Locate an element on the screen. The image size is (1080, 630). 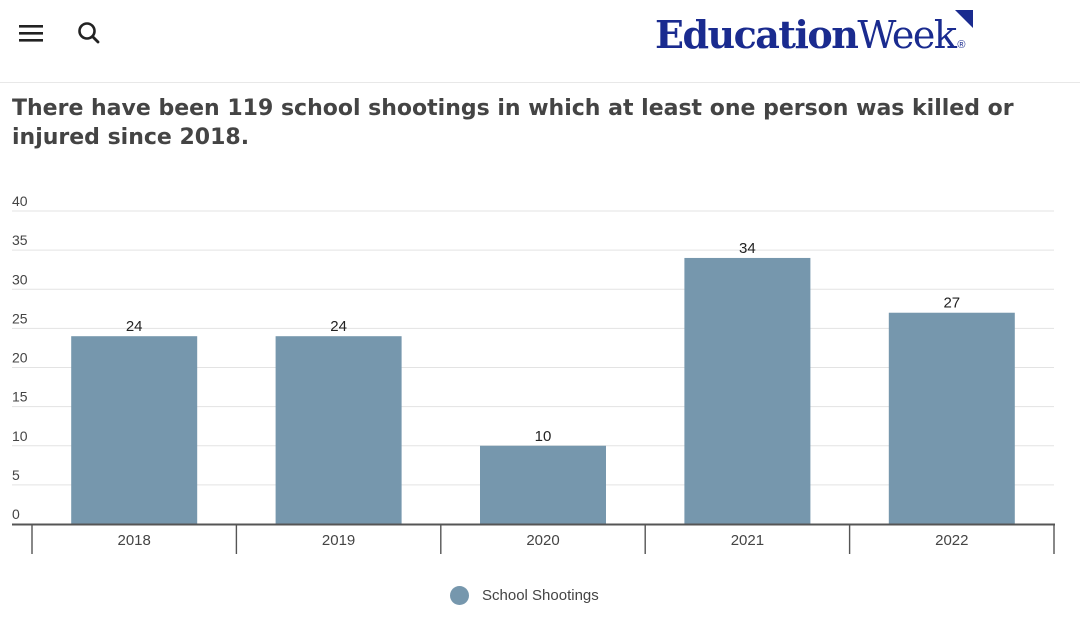
y-axis-ticks: 0 5 10 15 20 25 30 35 40 is located at coordinates (20, 357).